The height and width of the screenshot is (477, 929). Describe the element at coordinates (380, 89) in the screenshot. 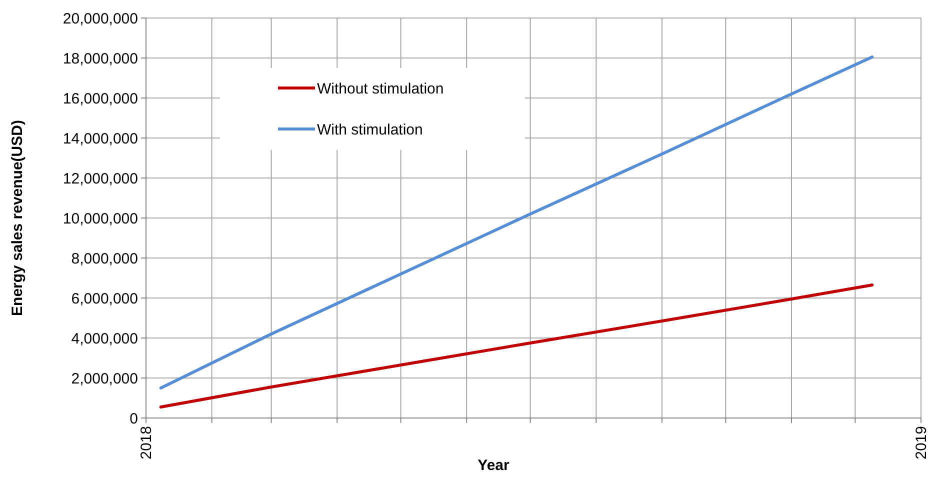

I see `legend-label: Without stimulation` at that location.